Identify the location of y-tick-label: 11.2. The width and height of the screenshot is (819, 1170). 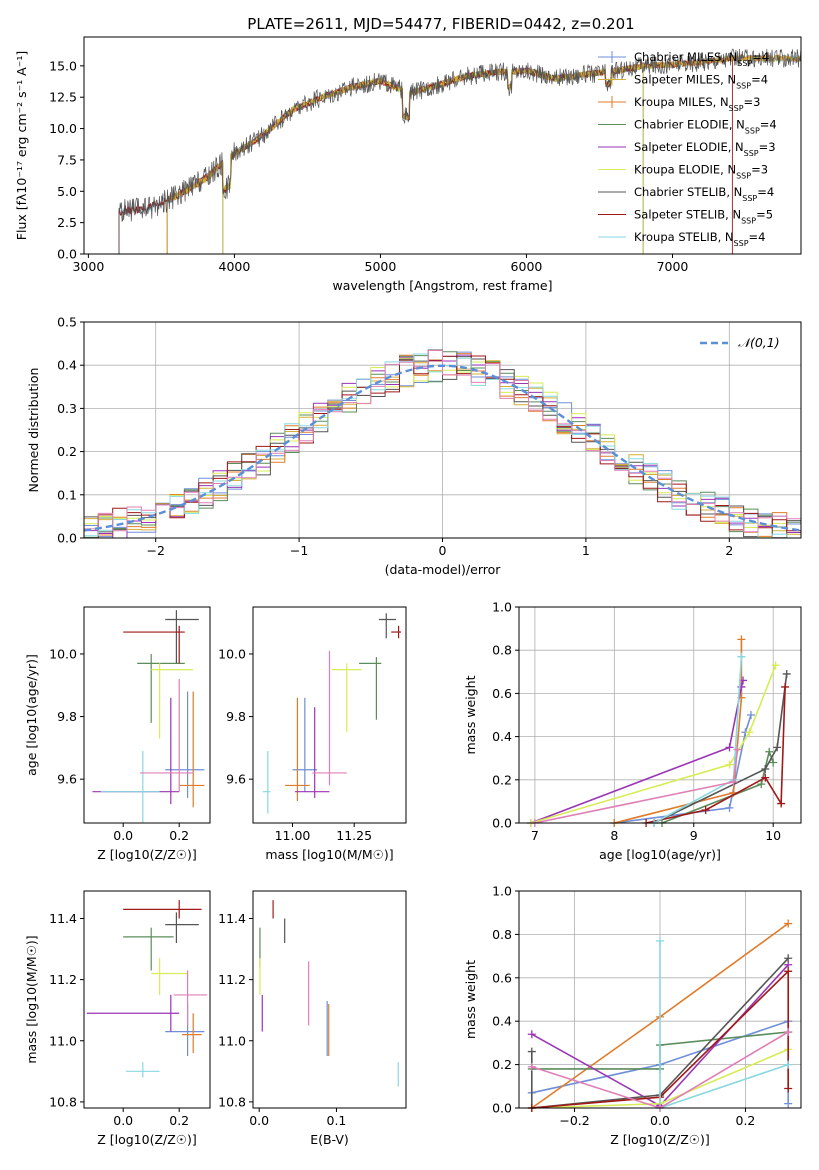
(232, 979).